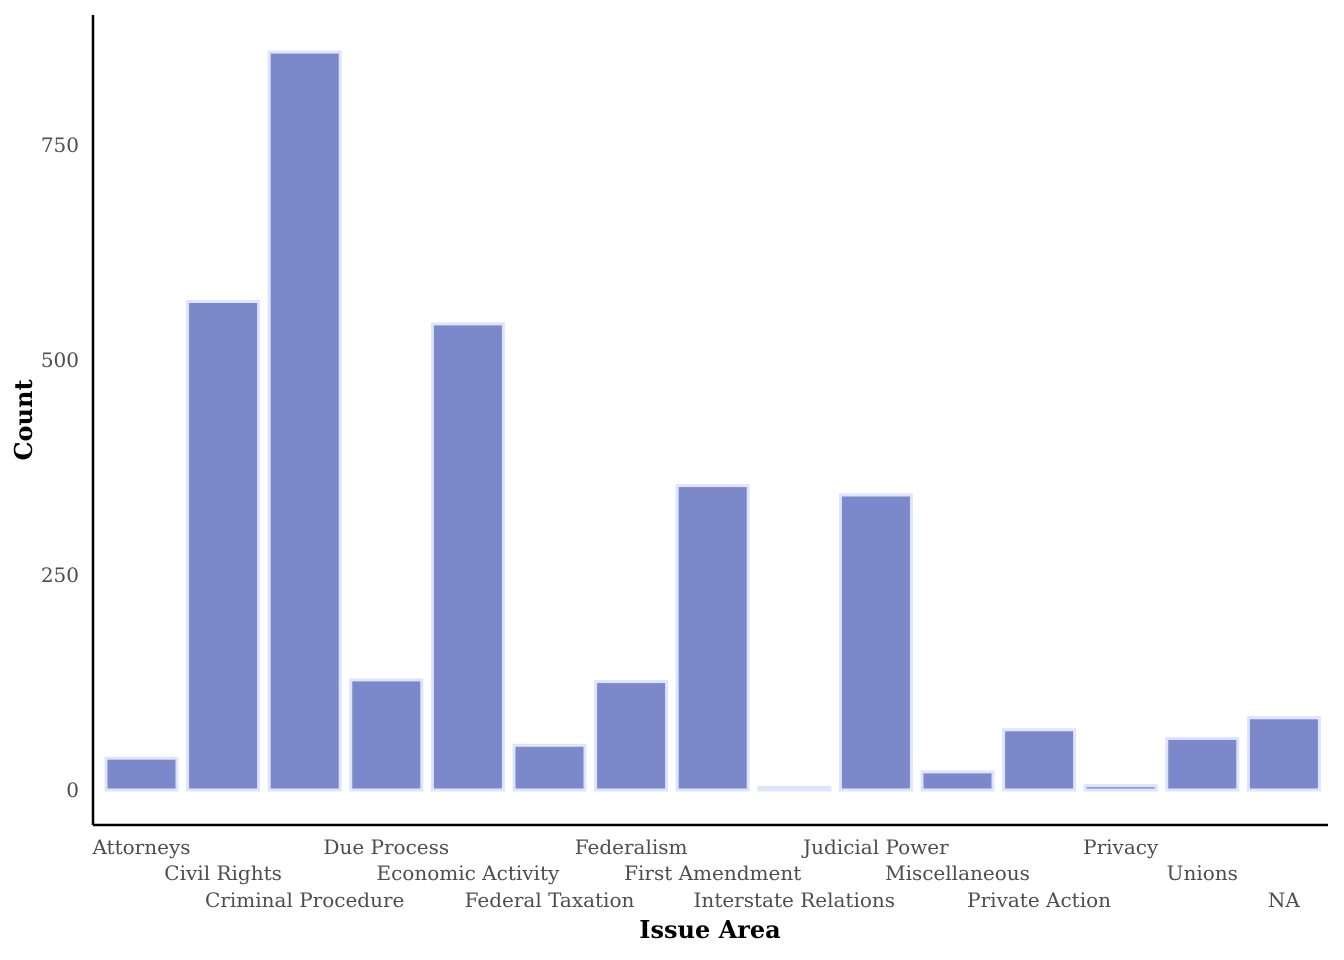 This screenshot has width=1344, height=960. What do you see at coordinates (550, 900) in the screenshot?
I see `x-tick-label: Federal Taxation` at bounding box center [550, 900].